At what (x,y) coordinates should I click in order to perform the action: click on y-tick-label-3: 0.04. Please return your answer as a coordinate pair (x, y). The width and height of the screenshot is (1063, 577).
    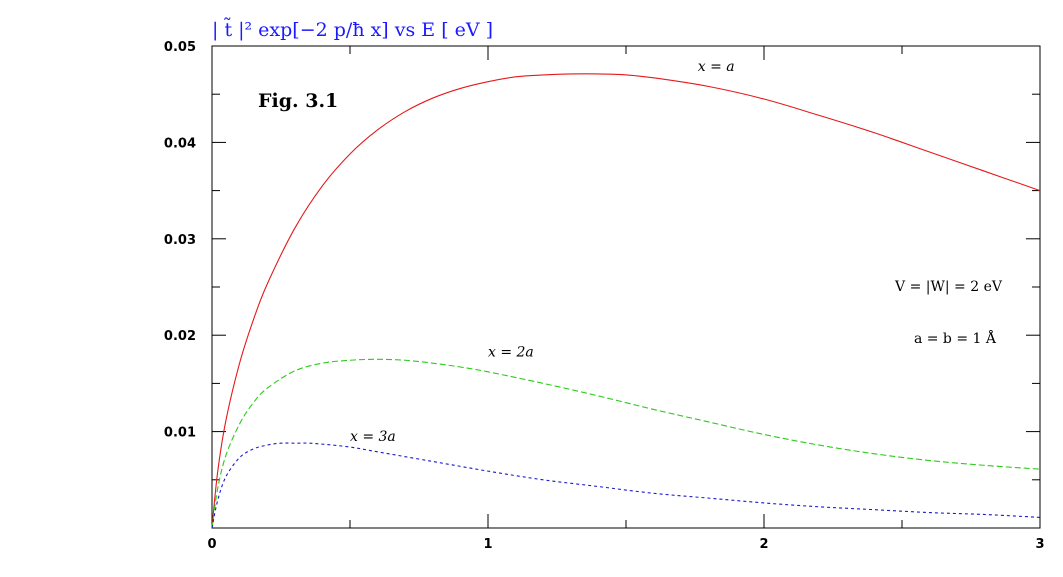
    Looking at the image, I should click on (180, 143).